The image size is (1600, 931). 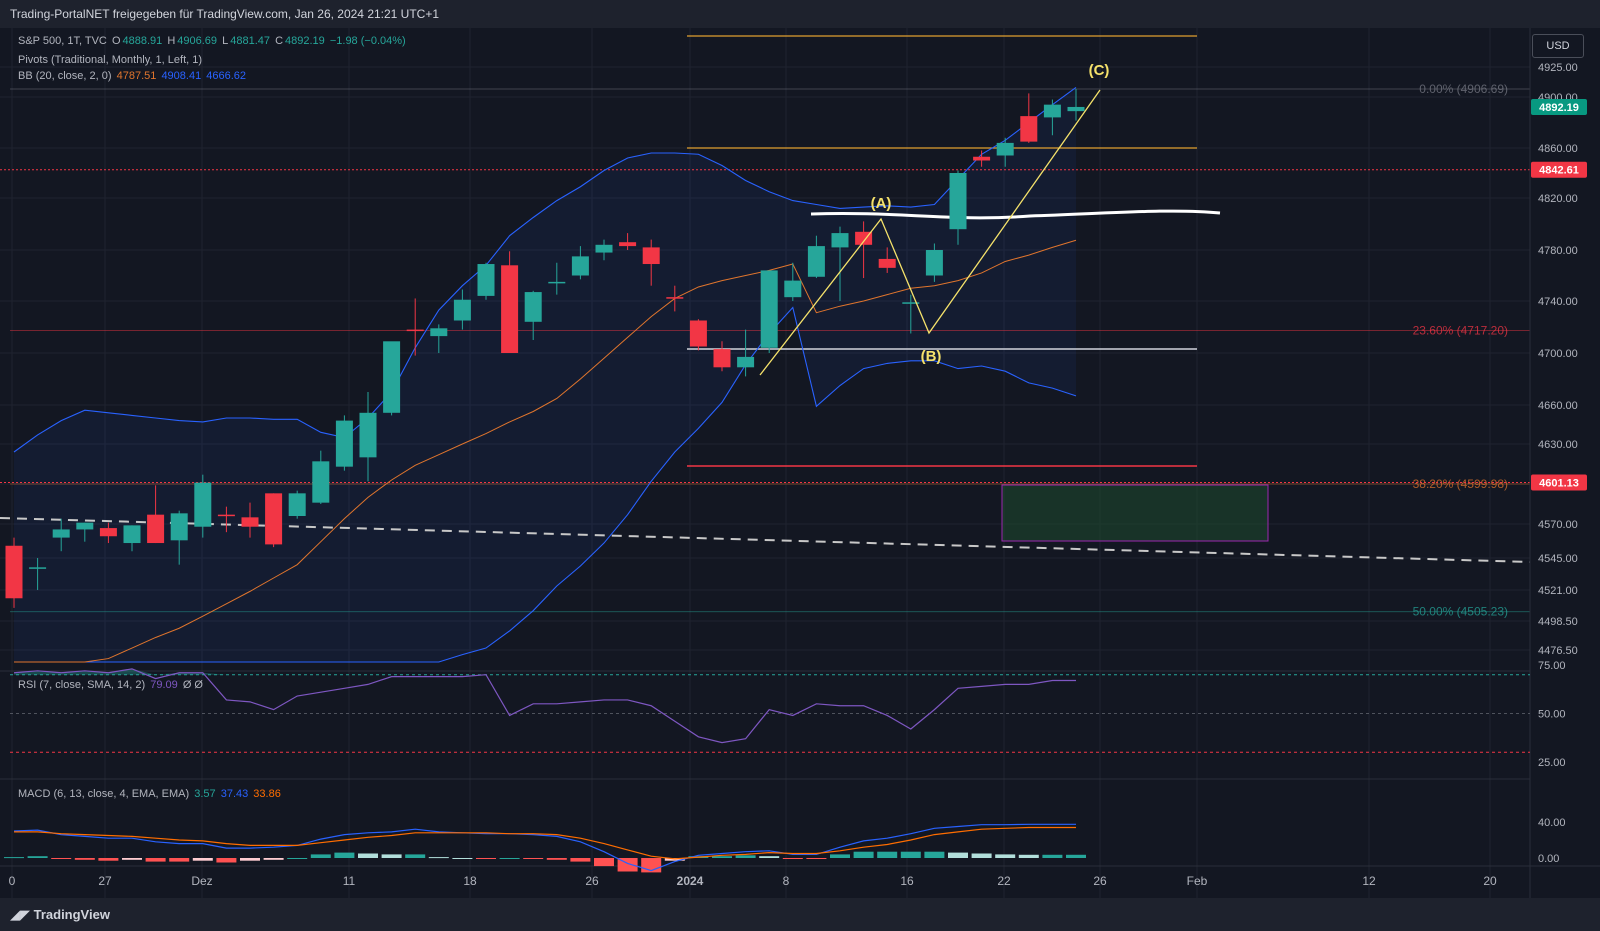 I want to click on price-label-text: 4892.19, so click(x=1559, y=108).